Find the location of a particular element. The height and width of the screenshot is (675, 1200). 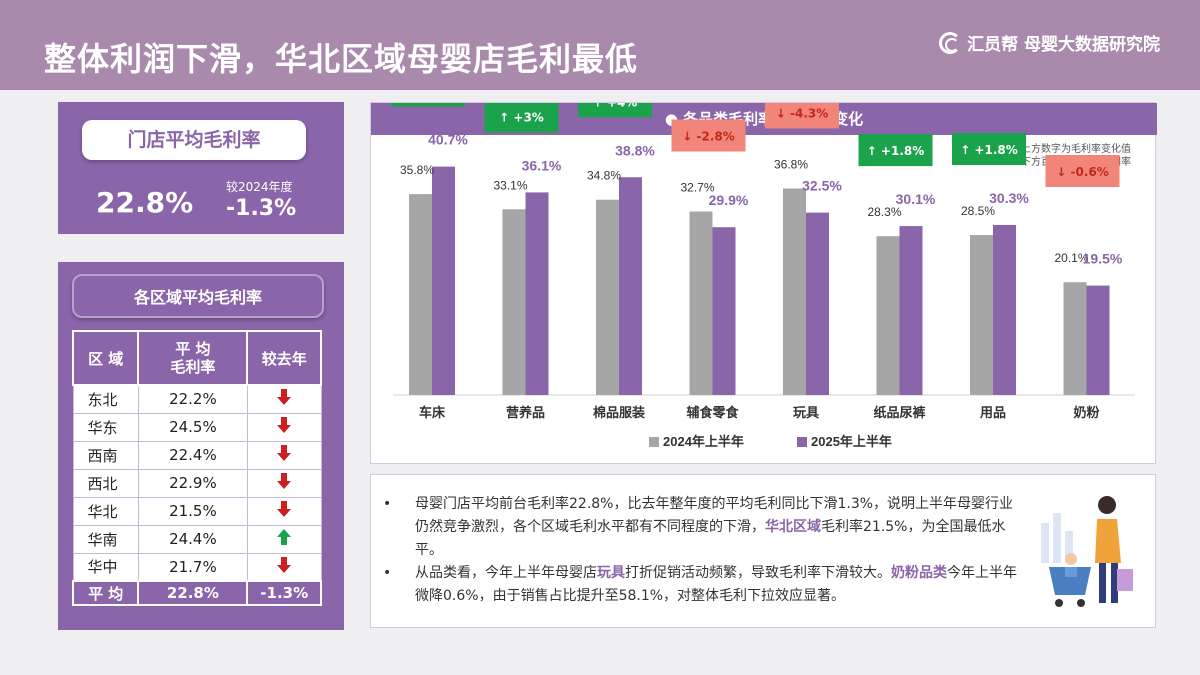

avg-rate: 22.8% is located at coordinates (193, 593).